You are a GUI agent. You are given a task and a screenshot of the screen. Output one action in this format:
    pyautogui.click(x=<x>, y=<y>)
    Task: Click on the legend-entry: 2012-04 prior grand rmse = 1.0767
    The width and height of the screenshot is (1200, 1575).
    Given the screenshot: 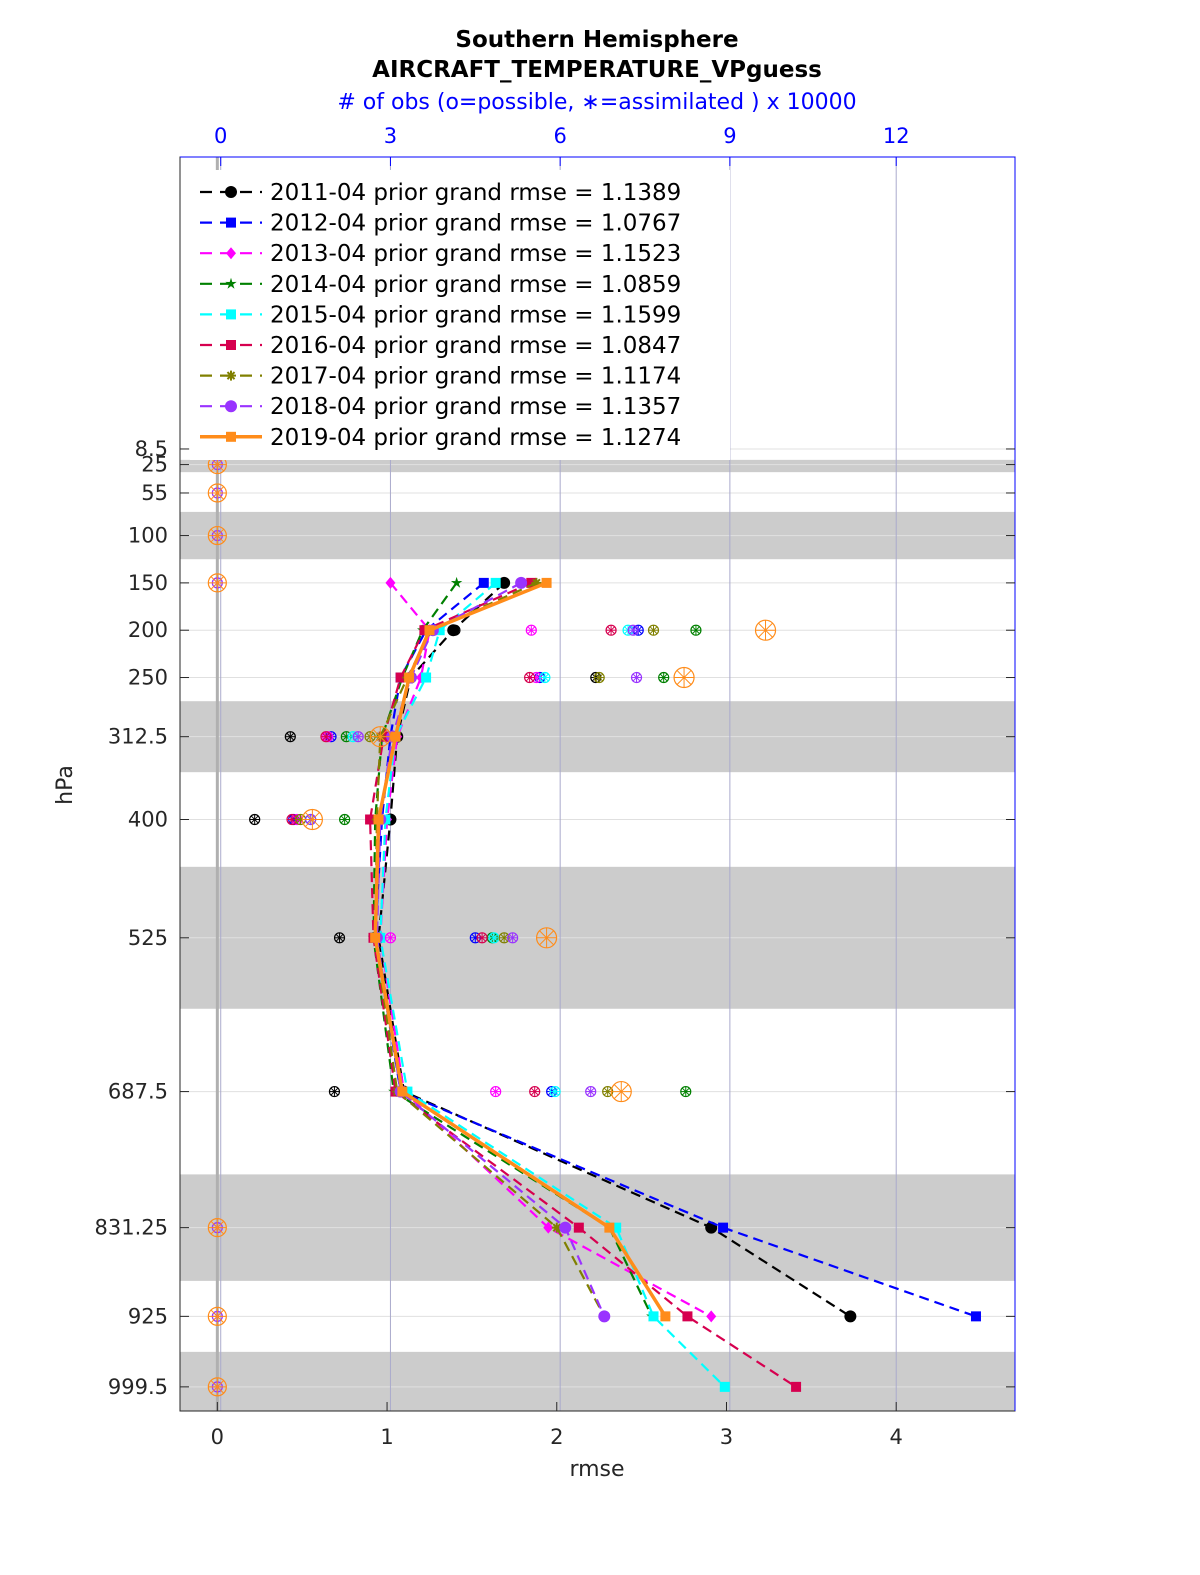 What is the action you would take?
    pyautogui.click(x=440, y=224)
    